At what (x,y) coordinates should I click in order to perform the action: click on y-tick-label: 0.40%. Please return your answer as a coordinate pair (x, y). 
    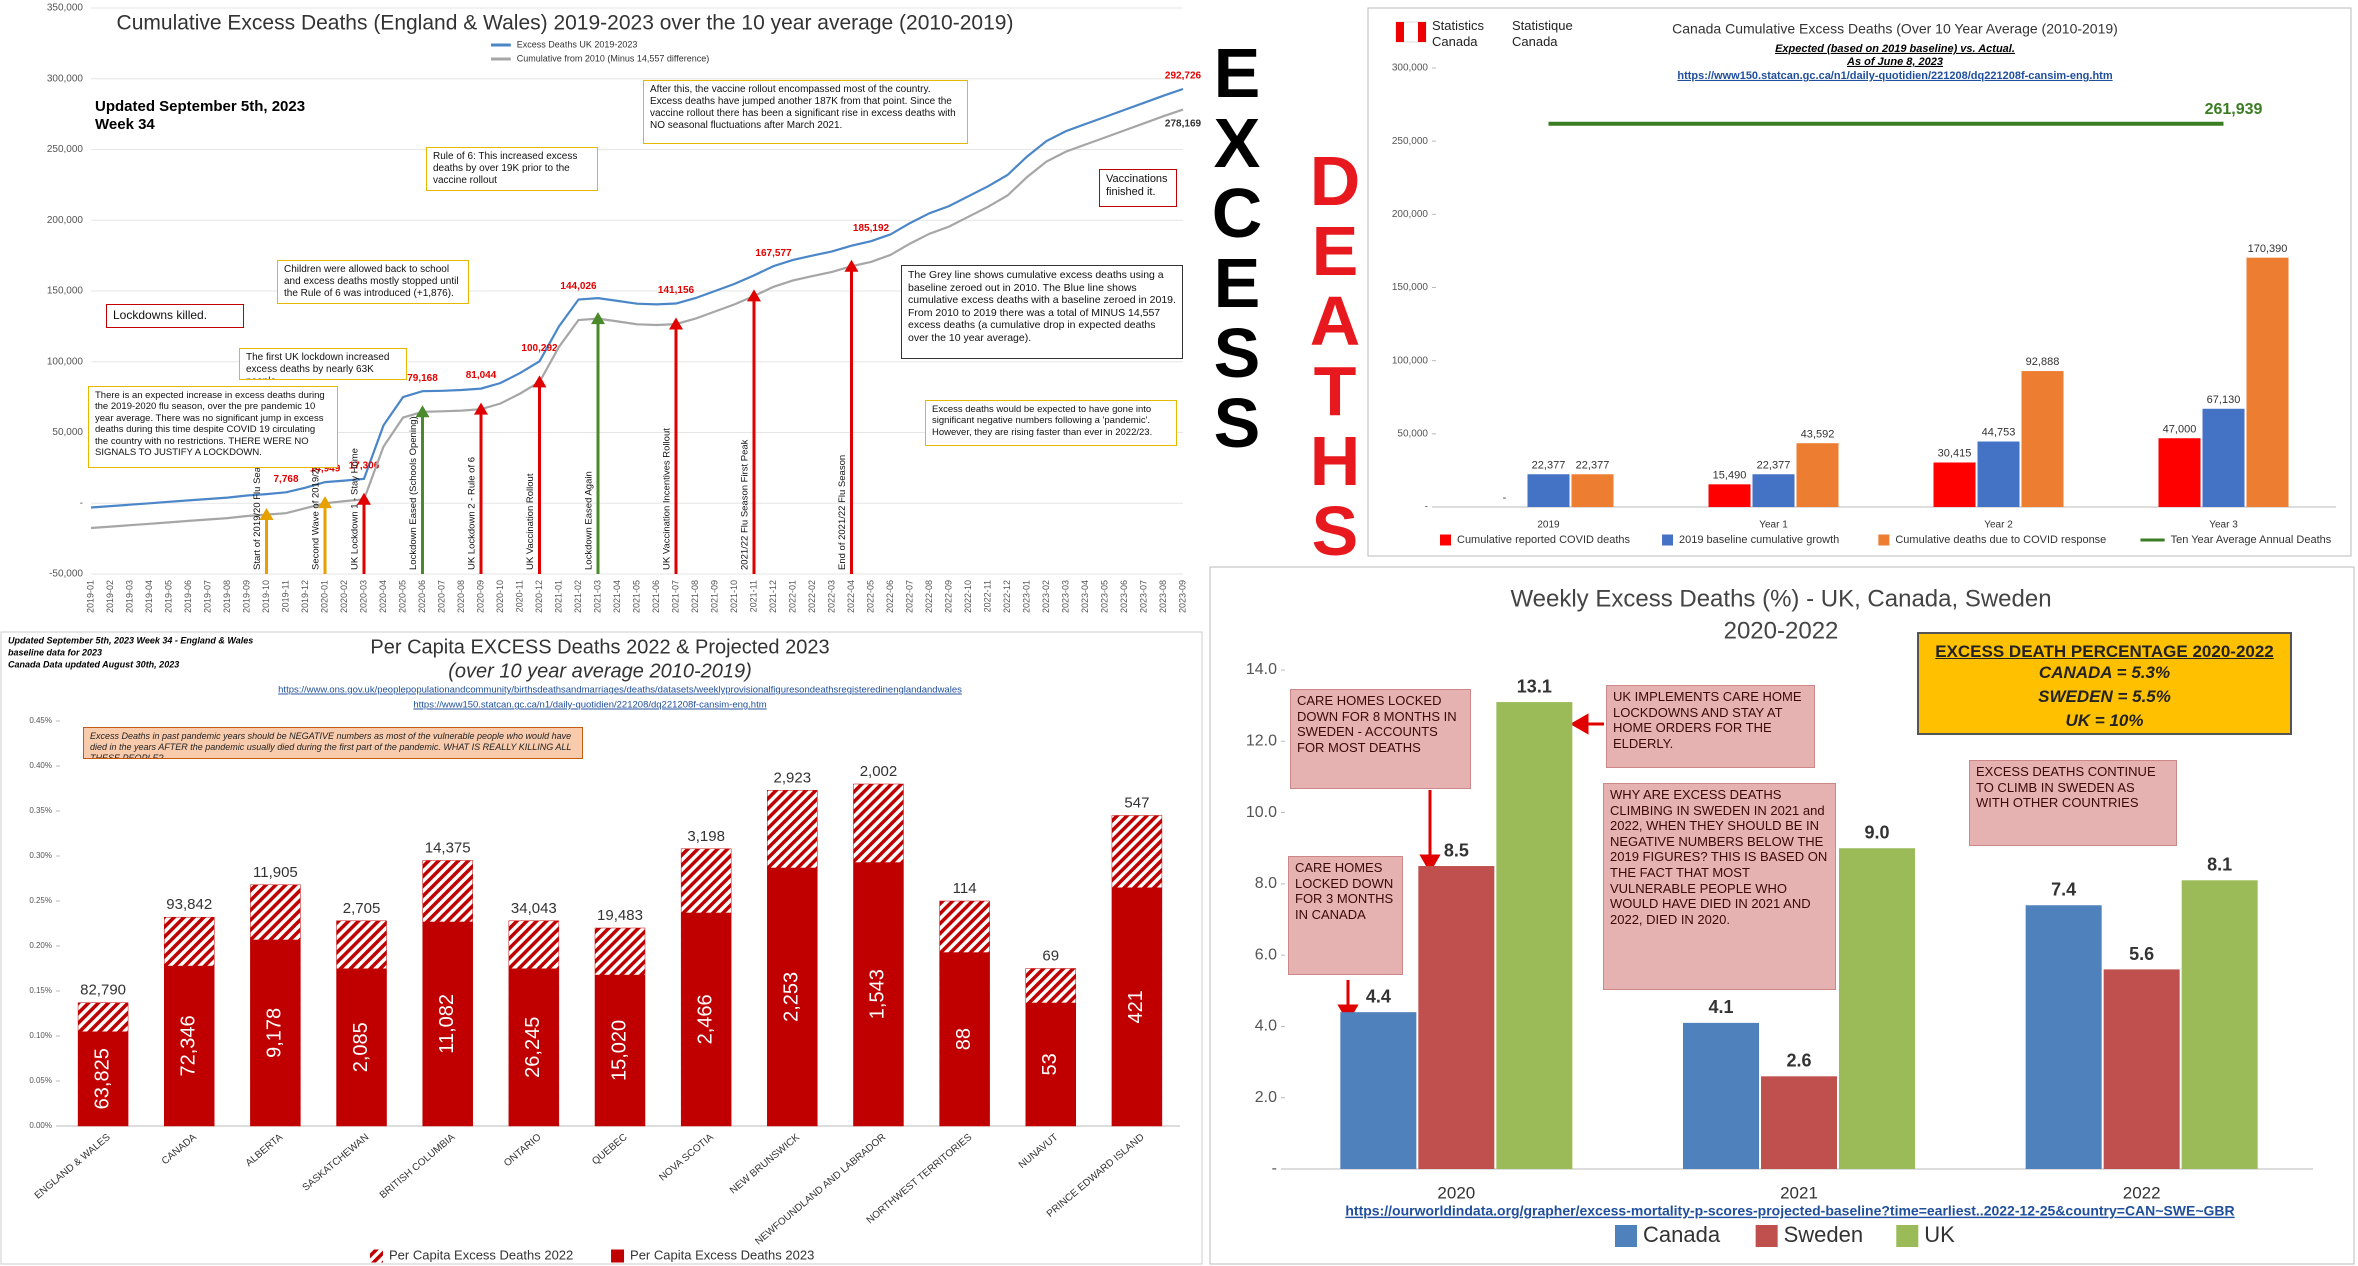
    Looking at the image, I should click on (40, 765).